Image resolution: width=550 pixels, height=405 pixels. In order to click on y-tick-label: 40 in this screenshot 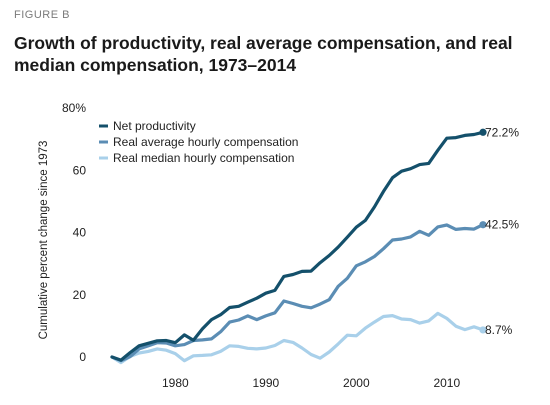, I will do `click(80, 233)`.